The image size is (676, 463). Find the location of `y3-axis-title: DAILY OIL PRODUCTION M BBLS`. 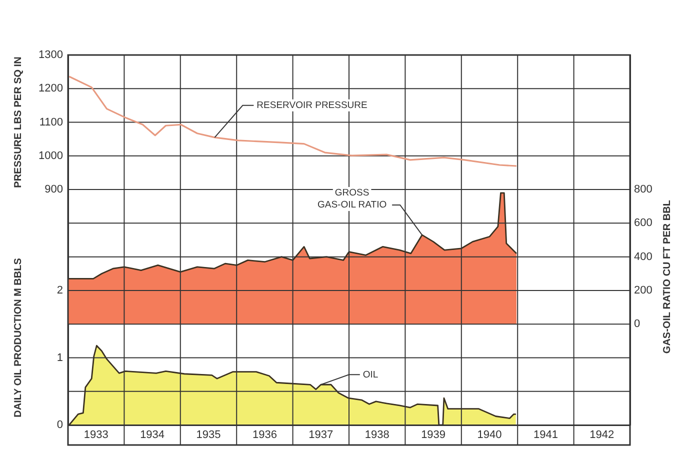

y3-axis-title: DAILY OIL PRODUCTION M BBLS is located at coordinates (18, 338).